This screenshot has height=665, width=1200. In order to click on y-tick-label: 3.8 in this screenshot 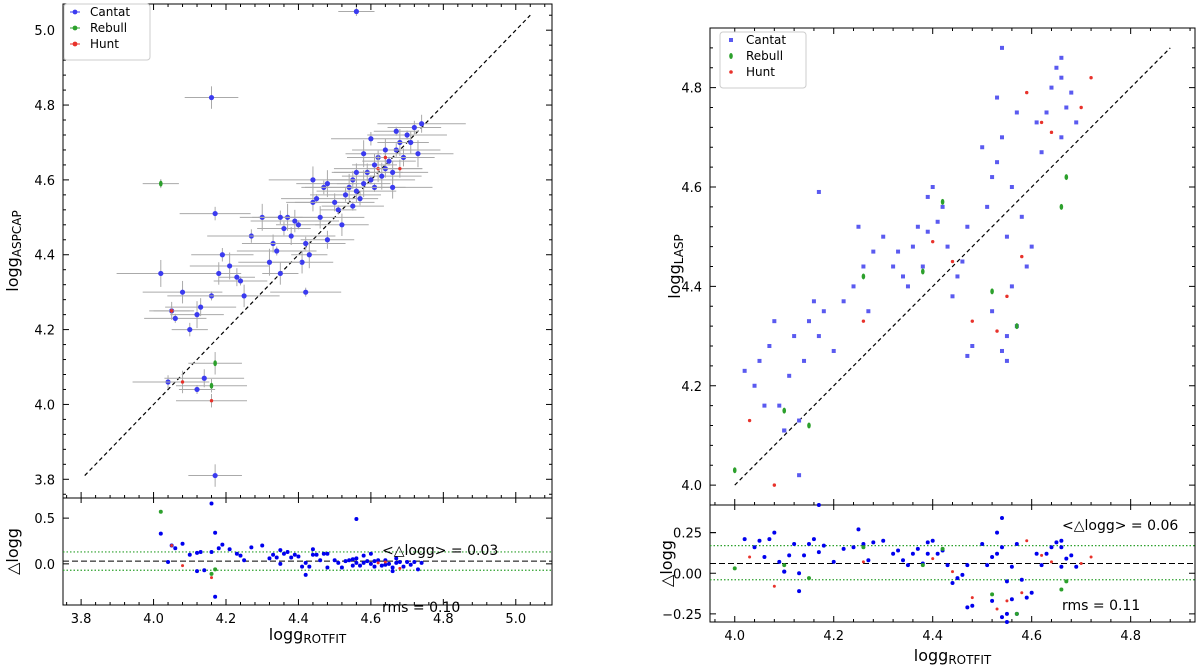, I will do `click(44, 480)`.